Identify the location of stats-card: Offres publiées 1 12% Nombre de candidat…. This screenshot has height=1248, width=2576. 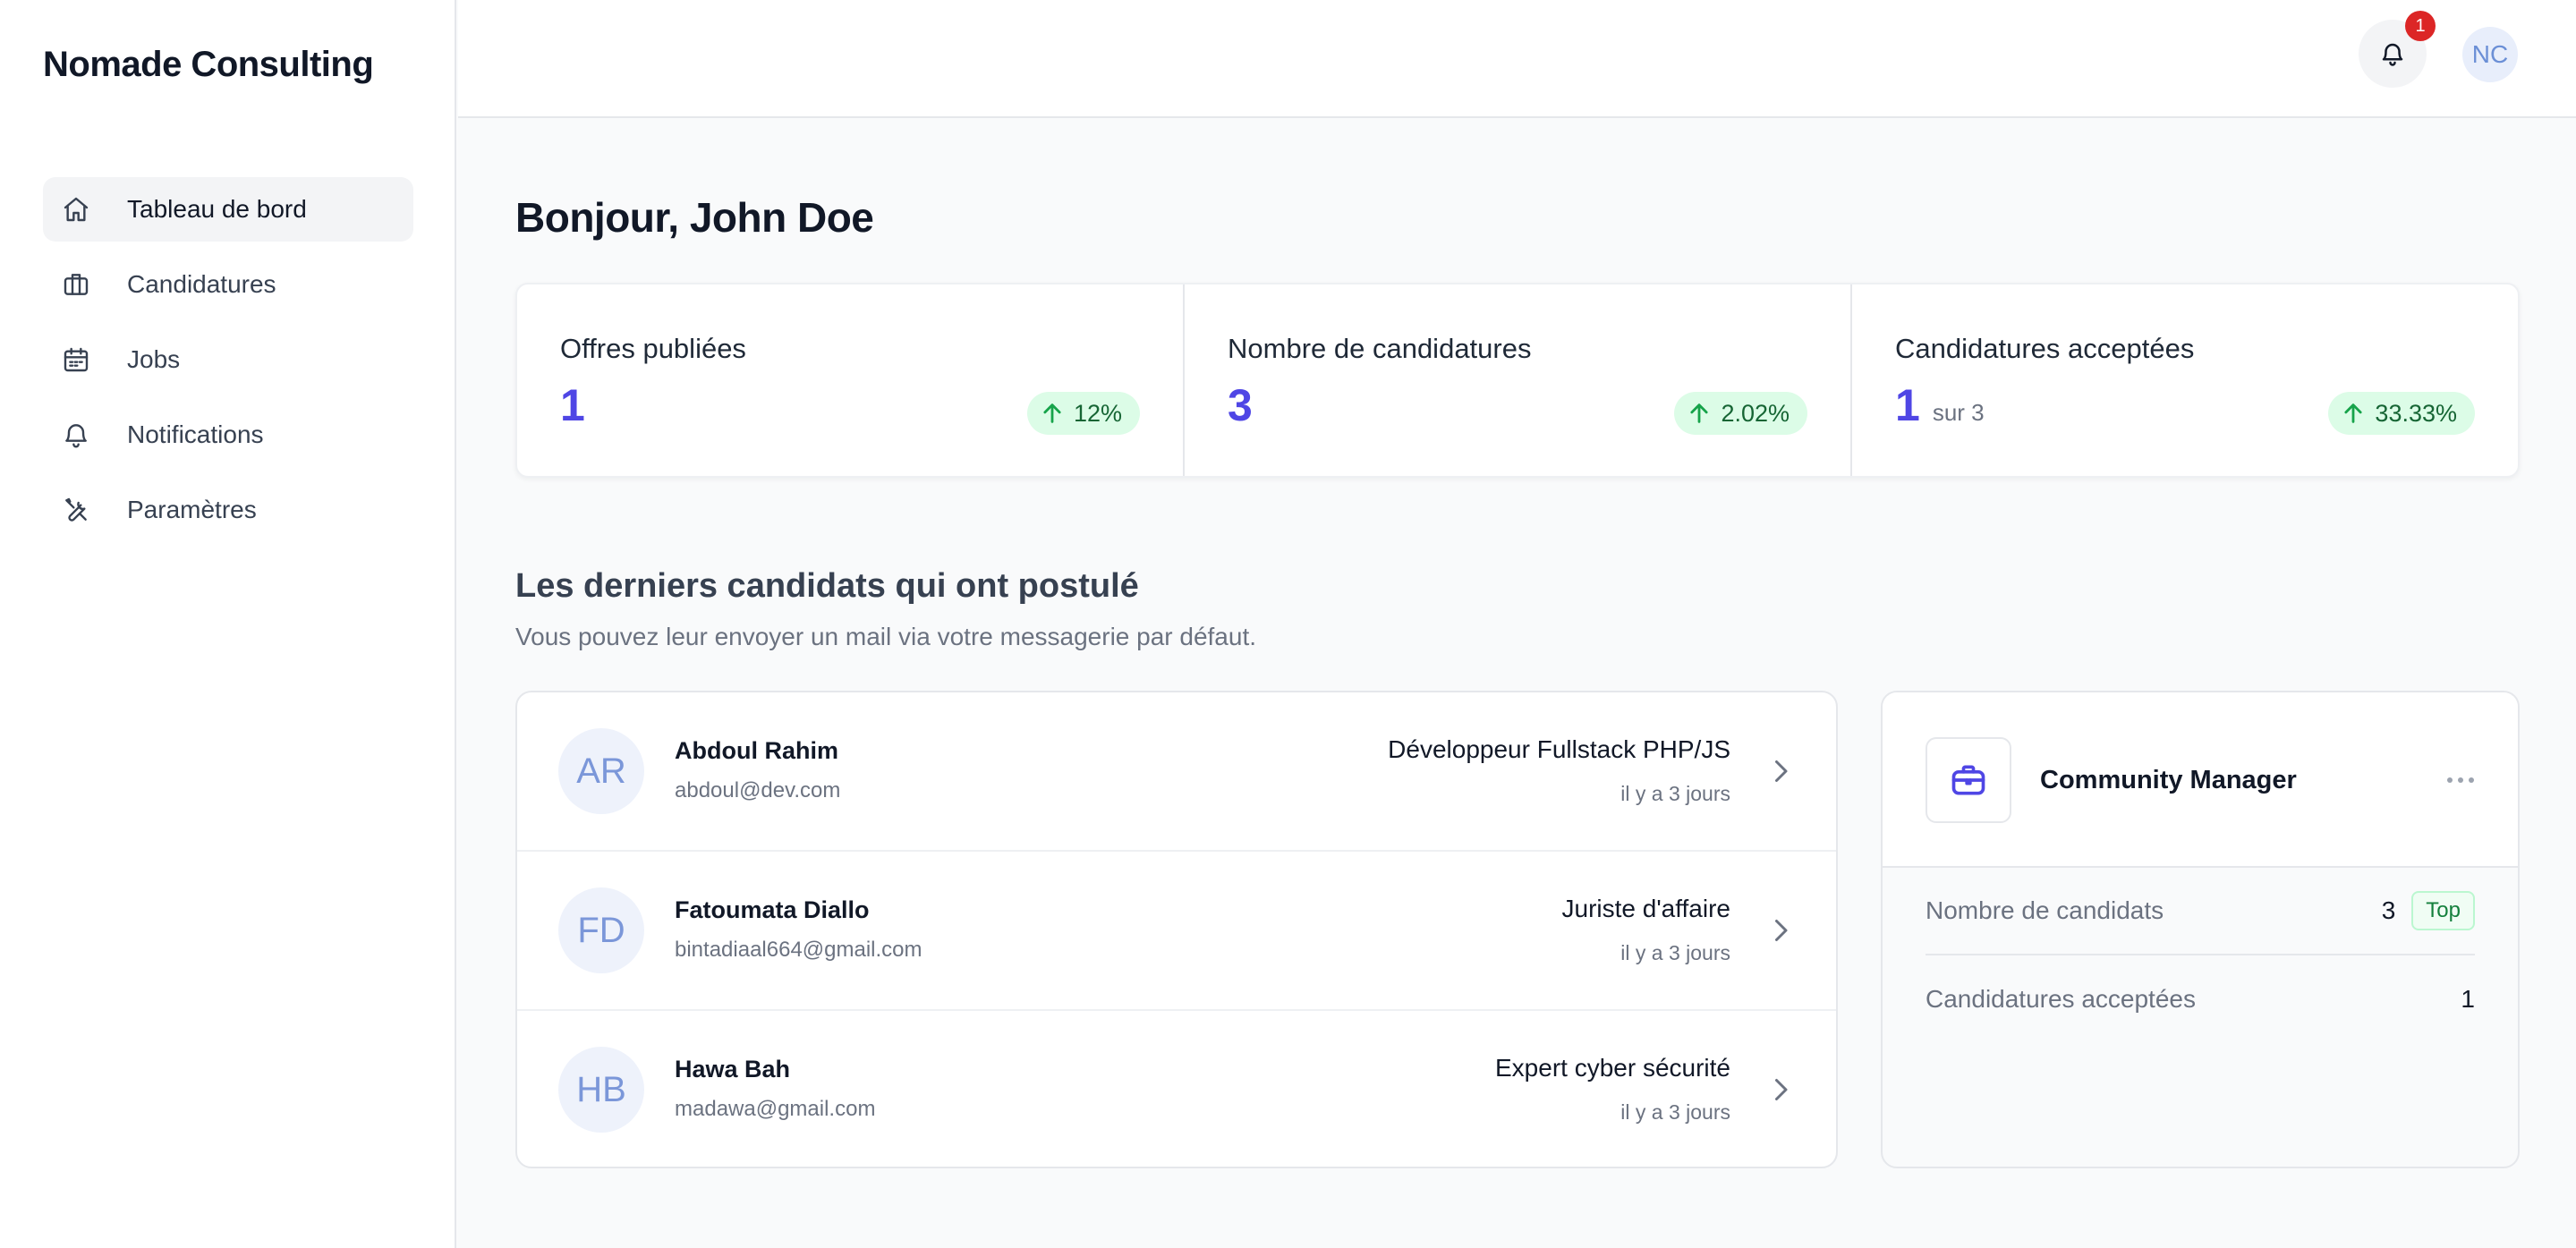
(1517, 380).